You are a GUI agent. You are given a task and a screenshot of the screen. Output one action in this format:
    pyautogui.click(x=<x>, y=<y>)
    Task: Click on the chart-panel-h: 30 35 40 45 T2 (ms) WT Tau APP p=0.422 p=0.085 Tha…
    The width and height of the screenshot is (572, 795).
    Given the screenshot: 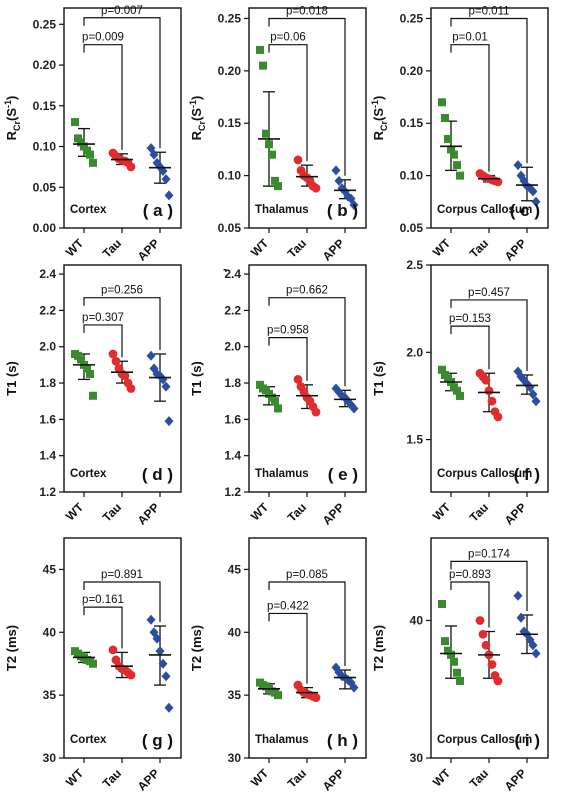 What is the action you would take?
    pyautogui.click(x=278, y=665)
    